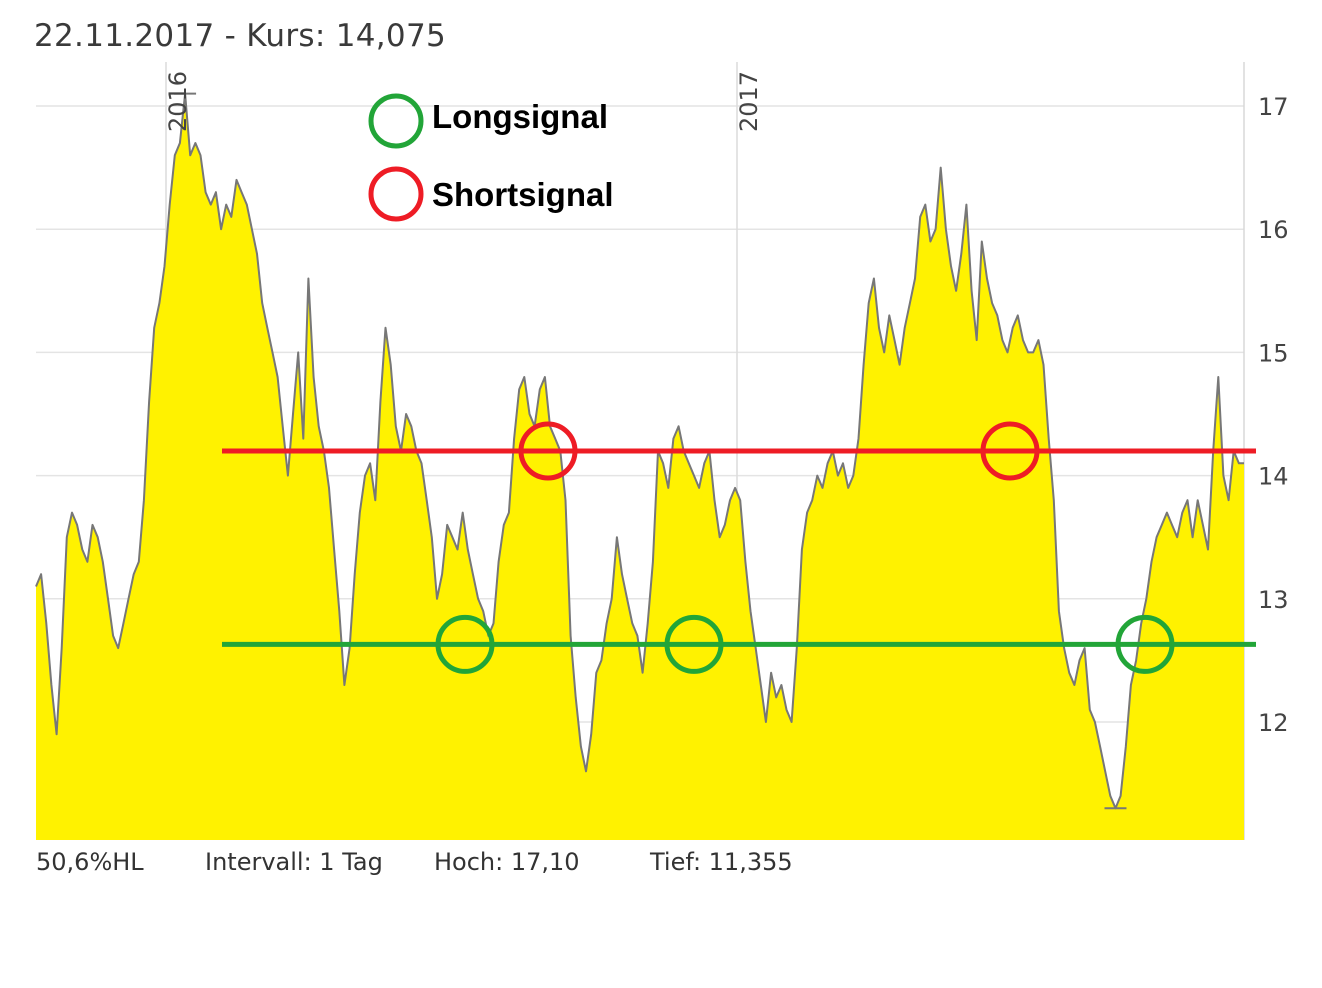  I want to click on x-tick-label: 2017, so click(749, 101).